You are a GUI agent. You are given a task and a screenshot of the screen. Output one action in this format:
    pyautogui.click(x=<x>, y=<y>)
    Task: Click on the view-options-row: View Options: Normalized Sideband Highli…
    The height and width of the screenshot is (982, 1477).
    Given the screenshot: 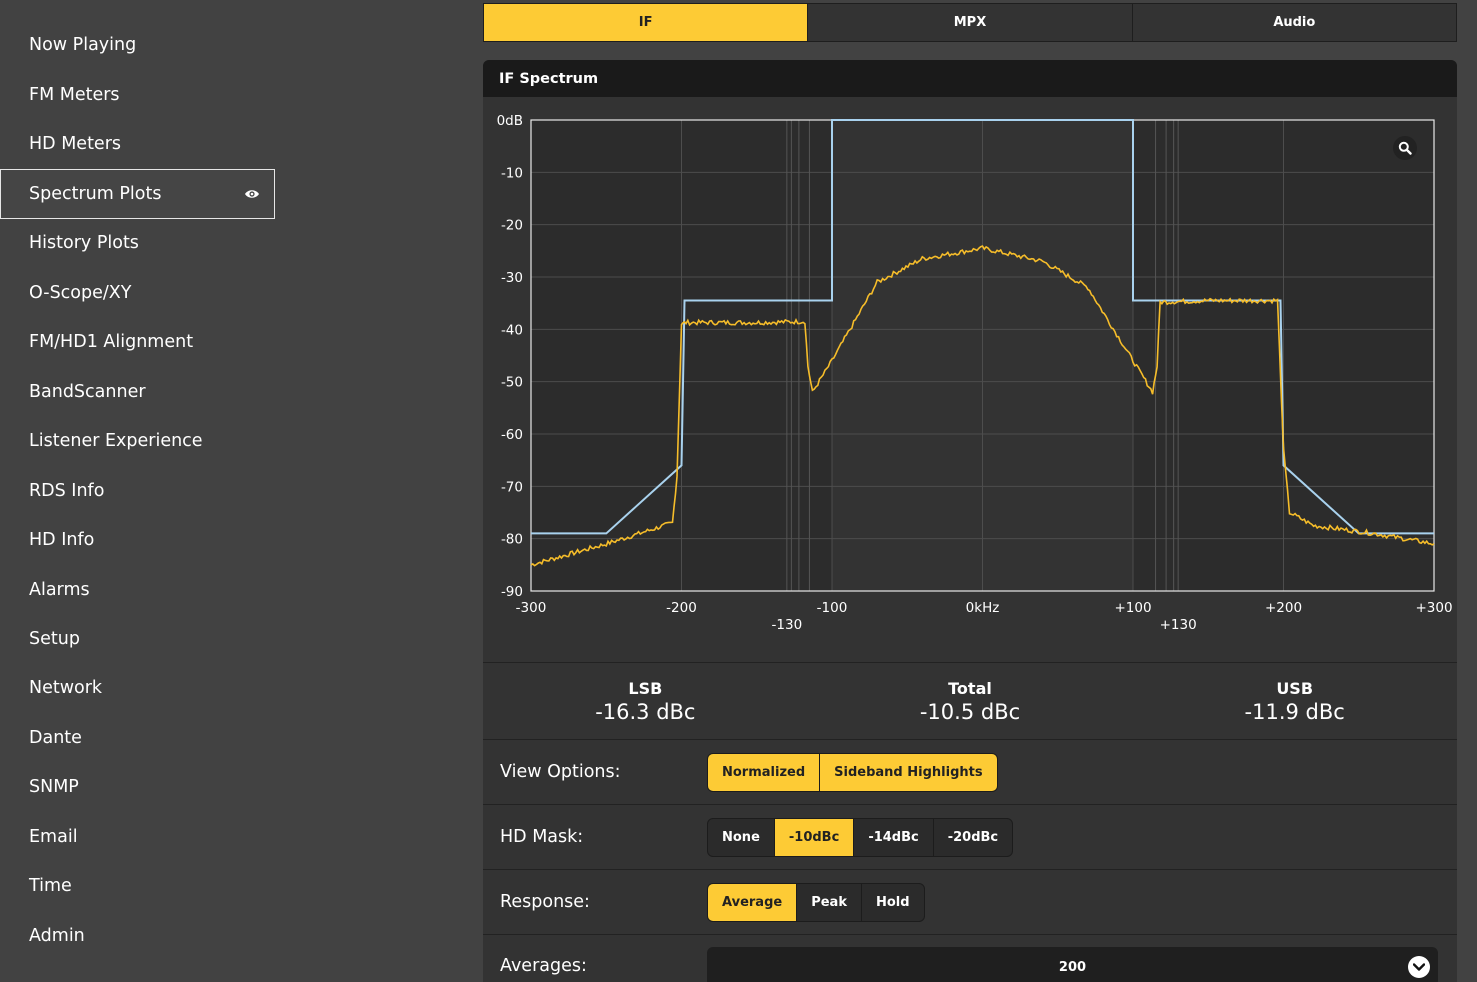 What is the action you would take?
    pyautogui.click(x=970, y=772)
    